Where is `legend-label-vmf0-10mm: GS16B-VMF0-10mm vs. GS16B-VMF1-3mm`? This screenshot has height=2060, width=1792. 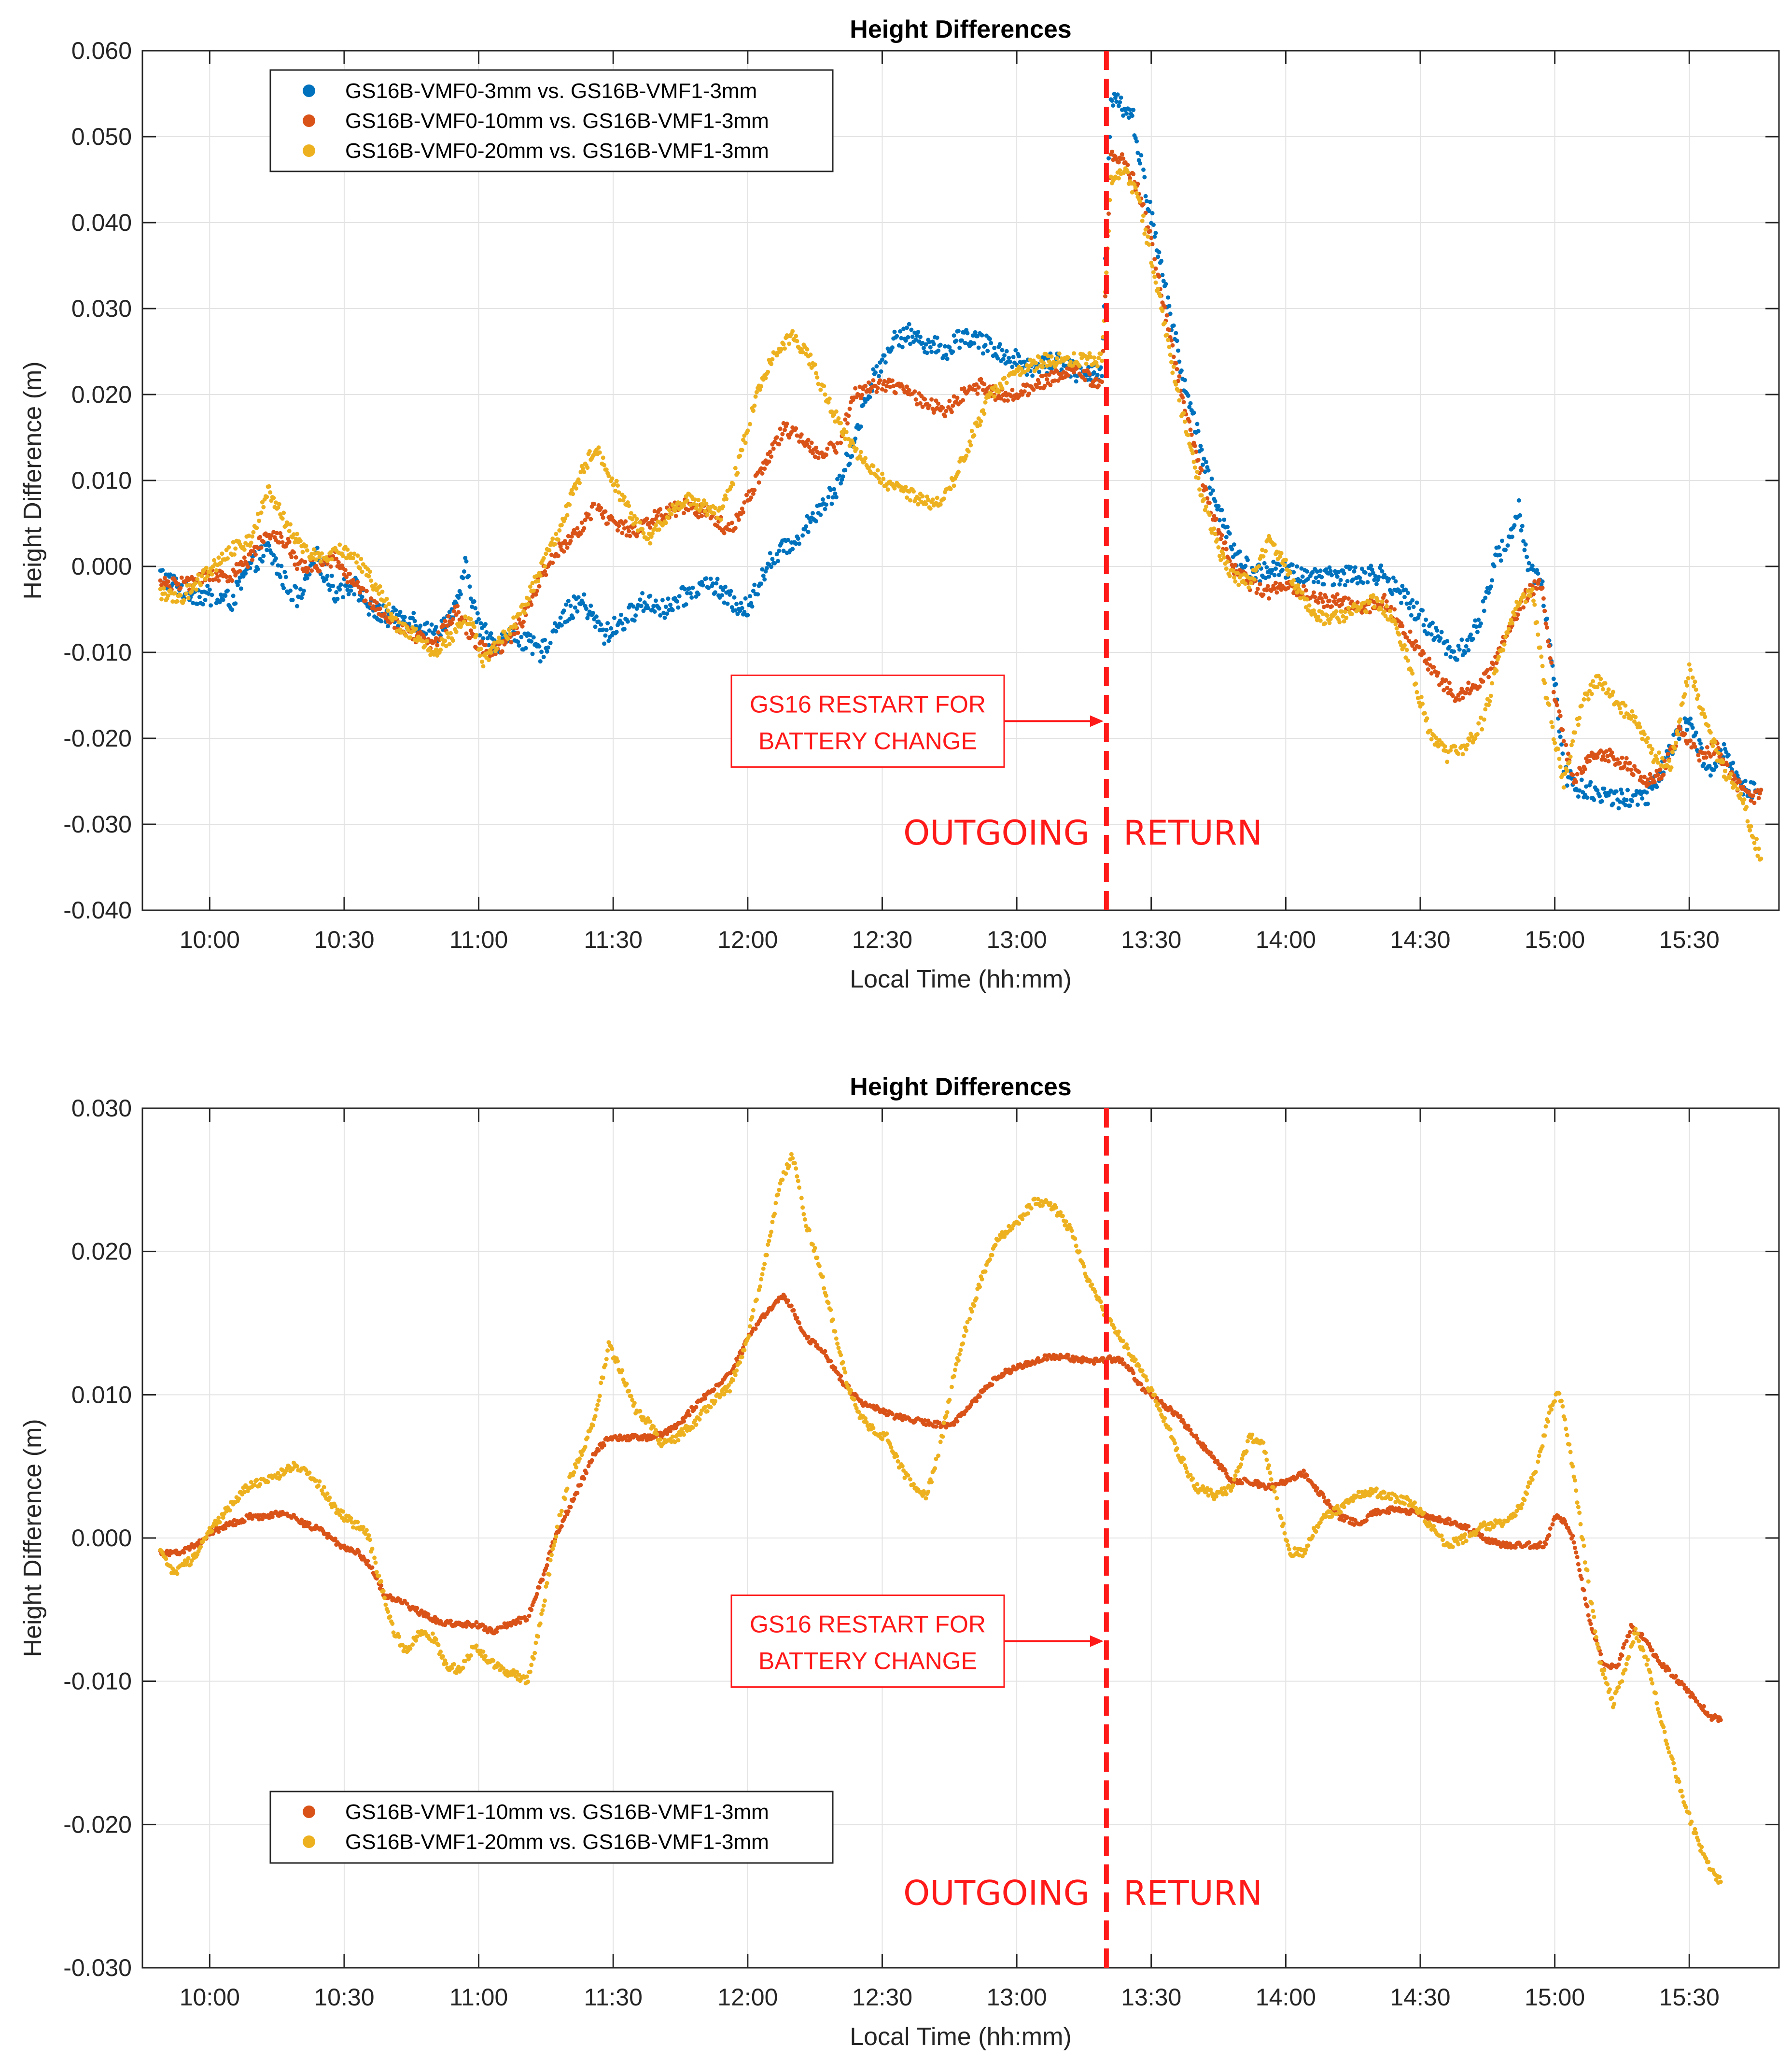
legend-label-vmf0-10mm: GS16B-VMF0-10mm vs. GS16B-VMF1-3mm is located at coordinates (557, 121).